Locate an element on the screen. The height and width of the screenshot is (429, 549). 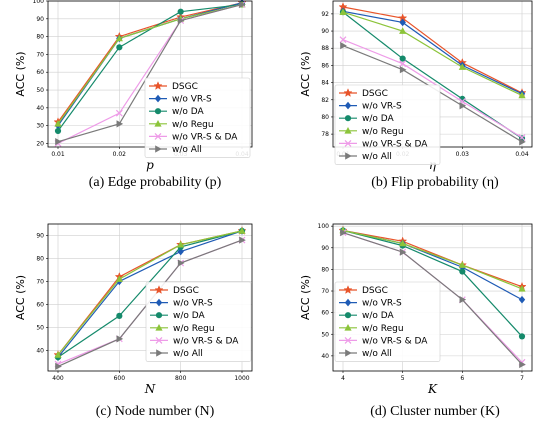
x-tick-label: 600 is located at coordinates (120, 378).